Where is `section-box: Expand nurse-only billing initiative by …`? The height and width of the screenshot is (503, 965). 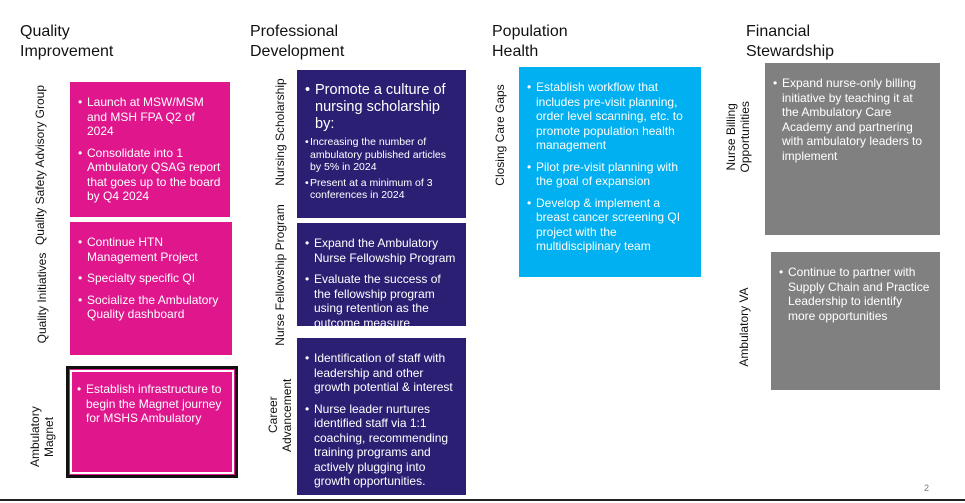
section-box: Expand nurse-only billing initiative by … is located at coordinates (852, 149).